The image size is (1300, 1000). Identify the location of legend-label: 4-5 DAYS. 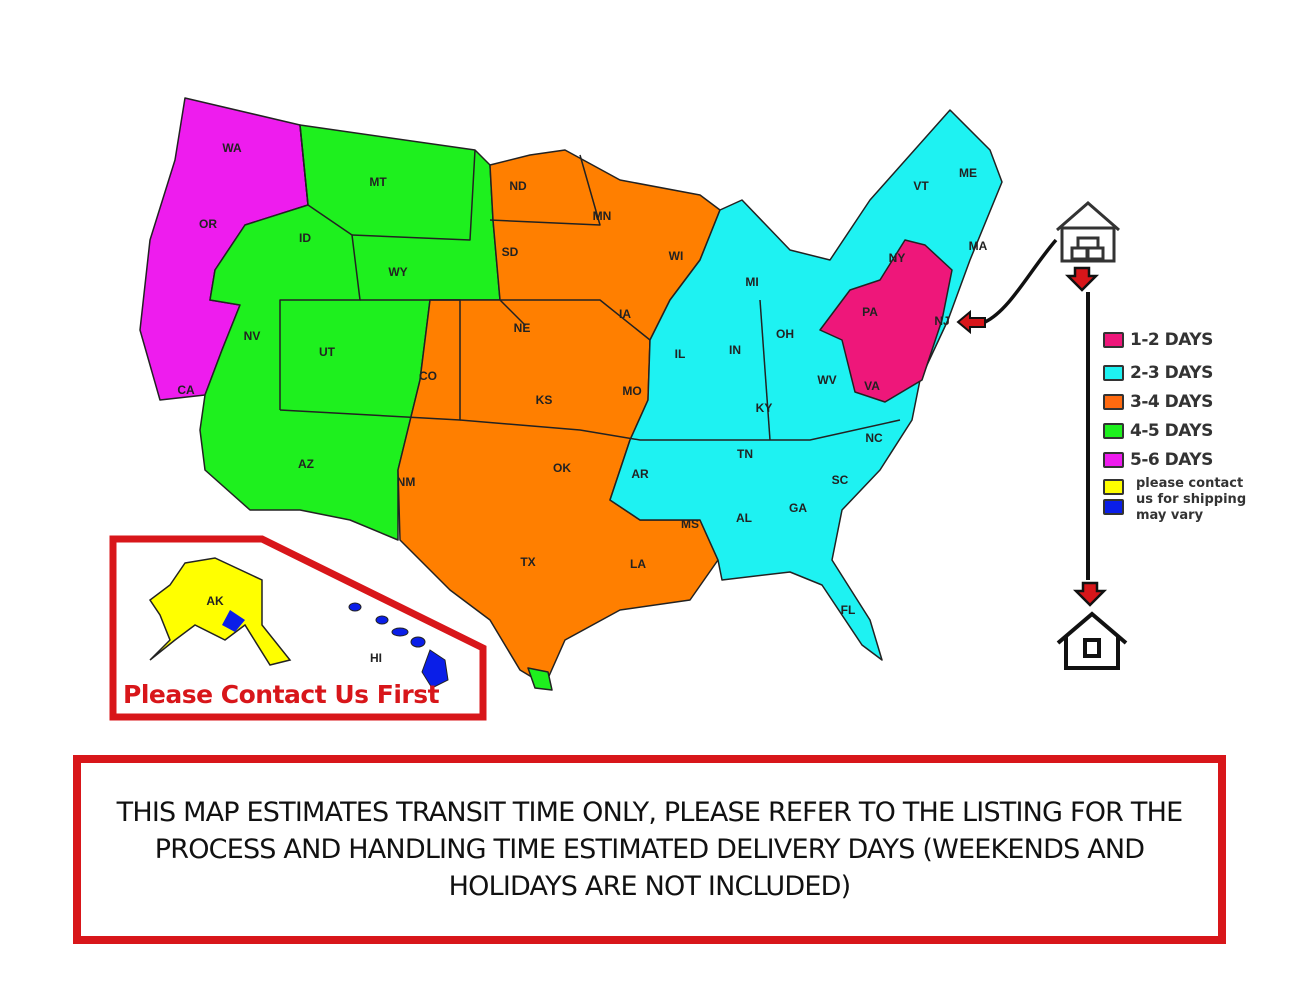
(1171, 431).